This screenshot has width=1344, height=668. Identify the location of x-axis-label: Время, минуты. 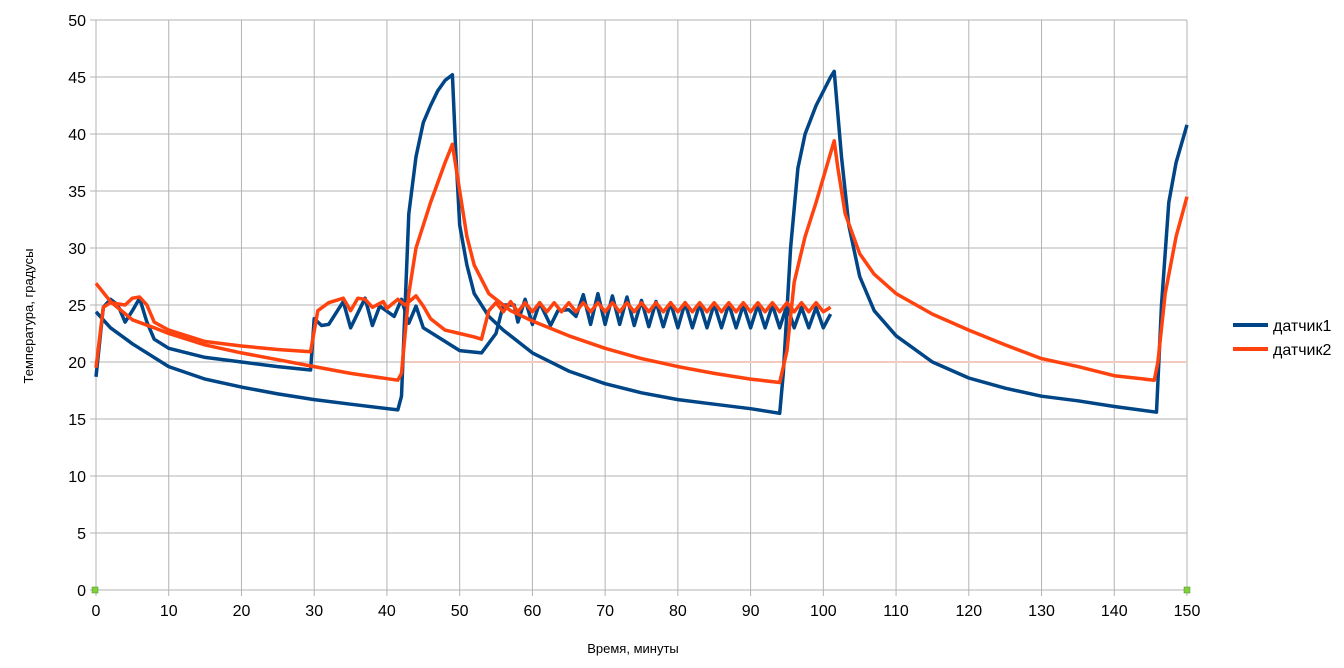
(633, 648).